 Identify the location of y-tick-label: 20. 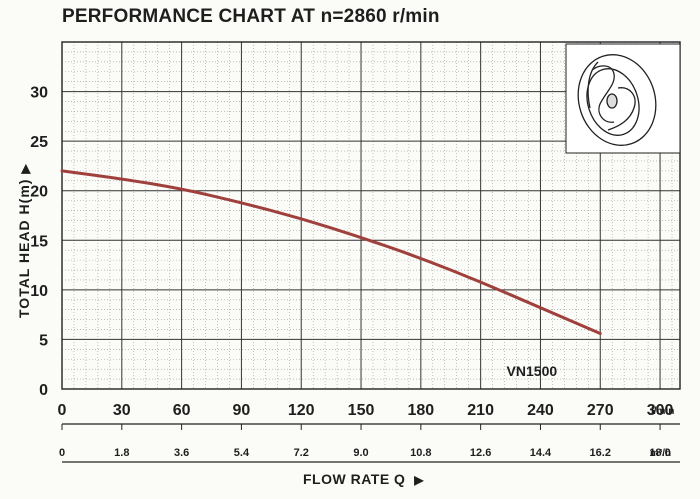
(39, 192).